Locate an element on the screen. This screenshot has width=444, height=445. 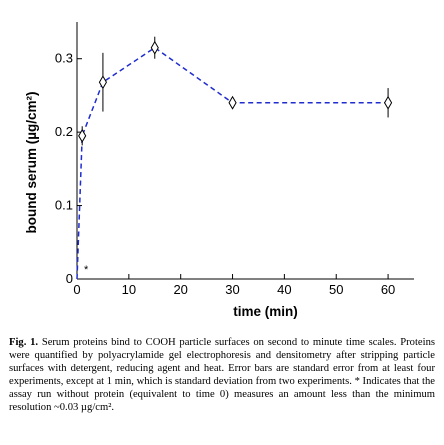
annotation-star: * is located at coordinates (86, 270).